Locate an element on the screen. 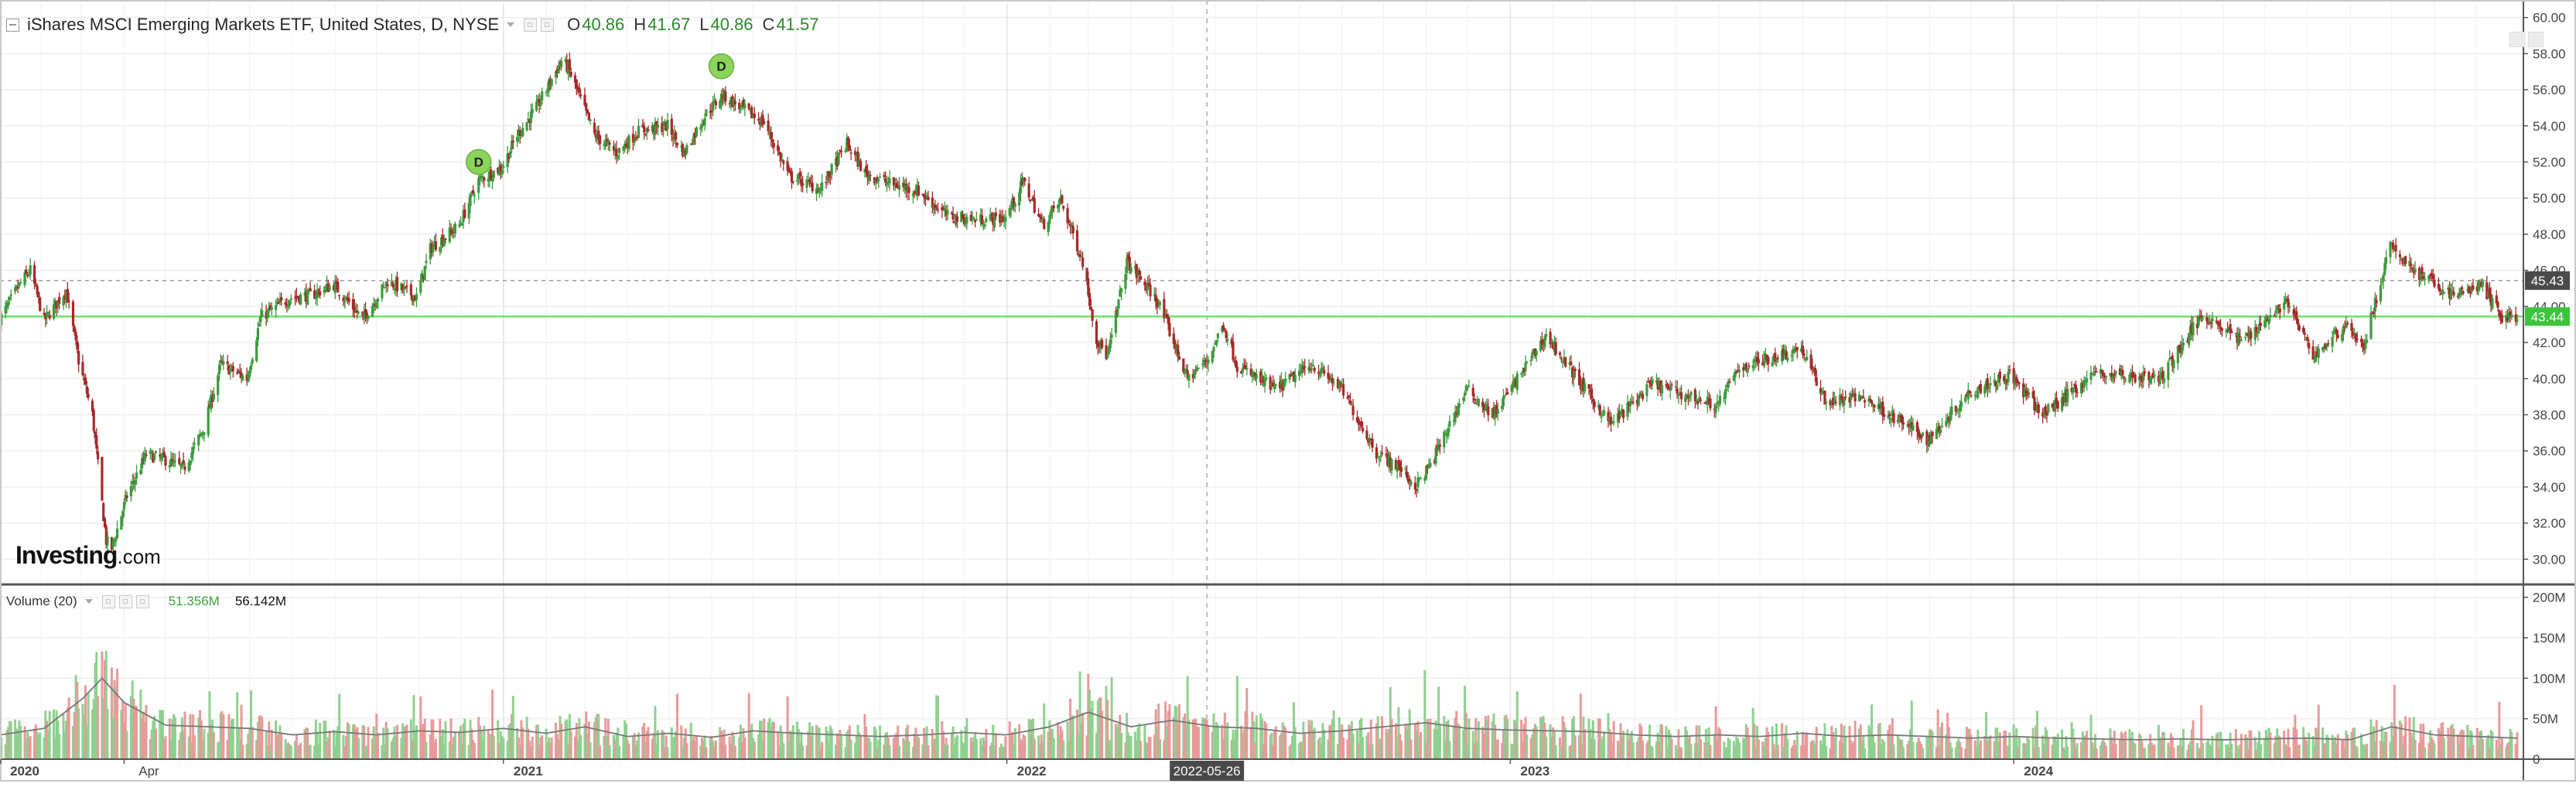 This screenshot has height=787, width=2576. maximize-pane-icon is located at coordinates (2517, 39).